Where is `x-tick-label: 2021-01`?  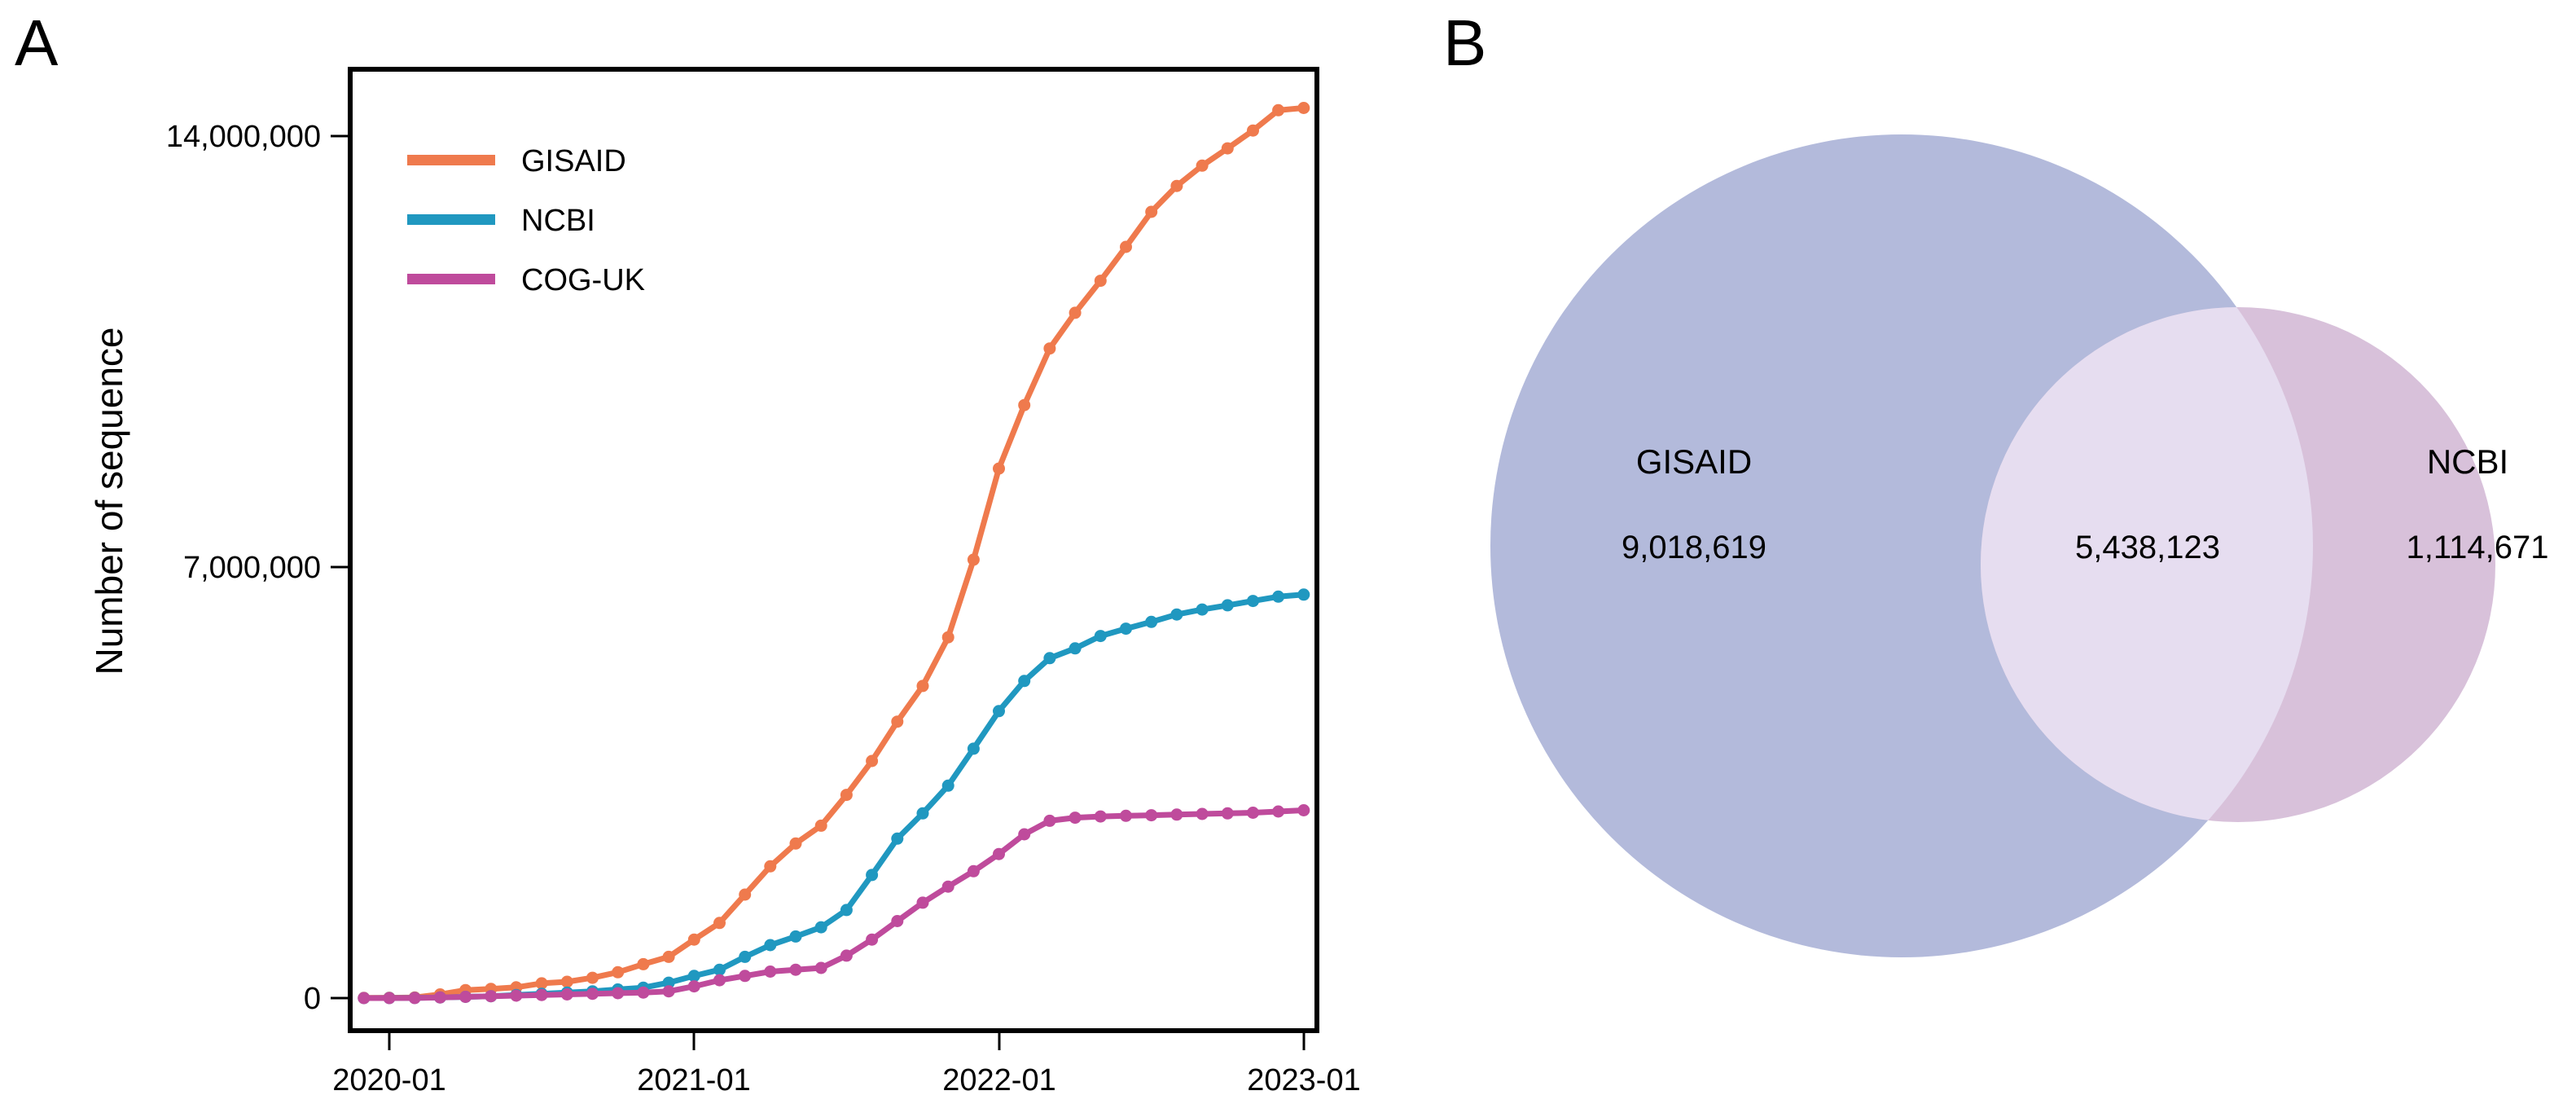
x-tick-label: 2021-01 is located at coordinates (693, 1080).